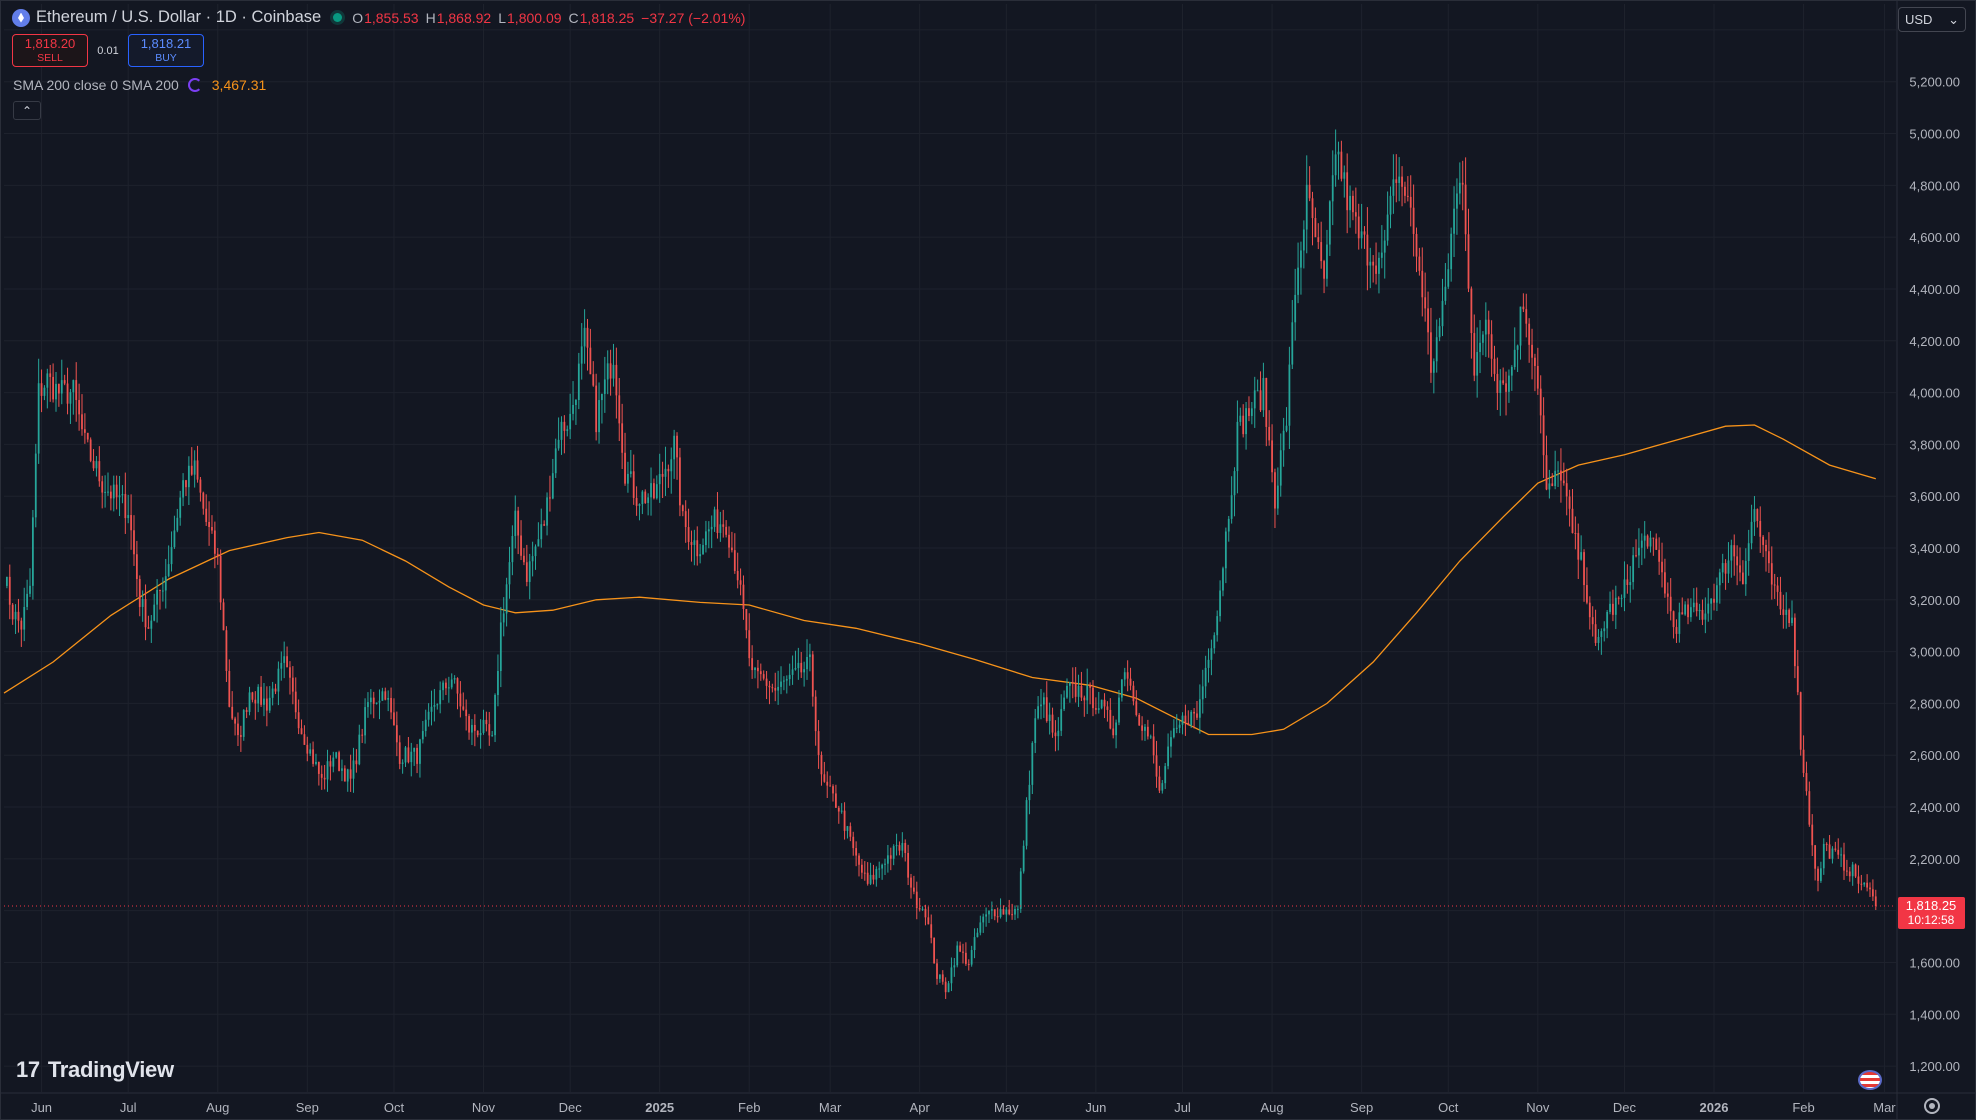  Describe the element at coordinates (179, 17) in the screenshot. I see `symbol-title: Ethereum / U.S. Dollar · 1D · Coinbase` at that location.